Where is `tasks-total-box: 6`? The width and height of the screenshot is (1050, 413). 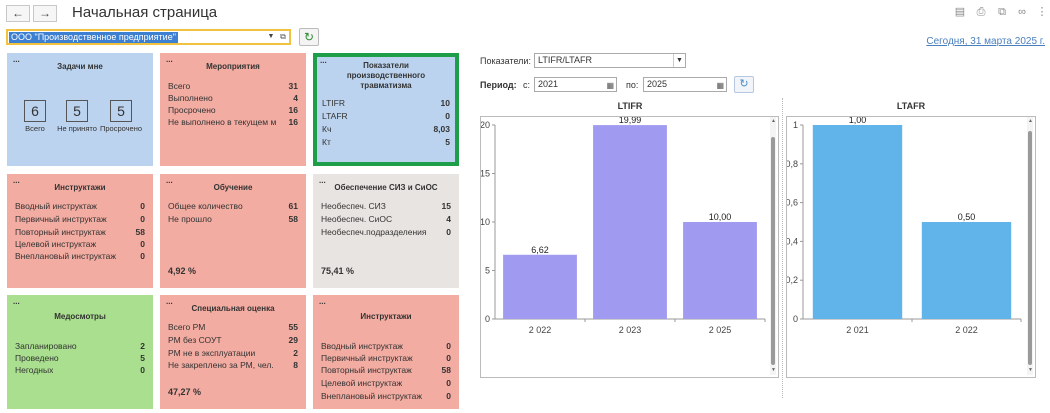
tasks-total-box: 6 is located at coordinates (35, 111).